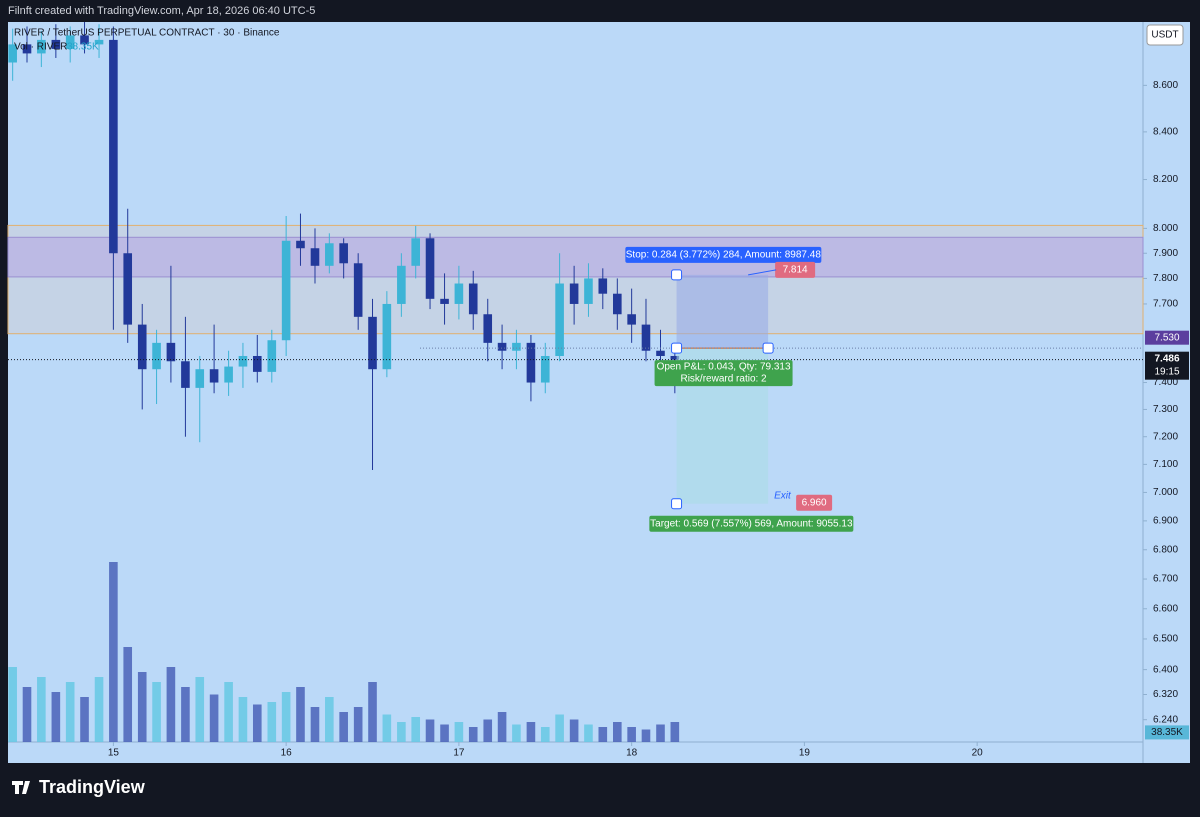 This screenshot has width=1200, height=817. I want to click on stop-price-box, so click(795, 269).